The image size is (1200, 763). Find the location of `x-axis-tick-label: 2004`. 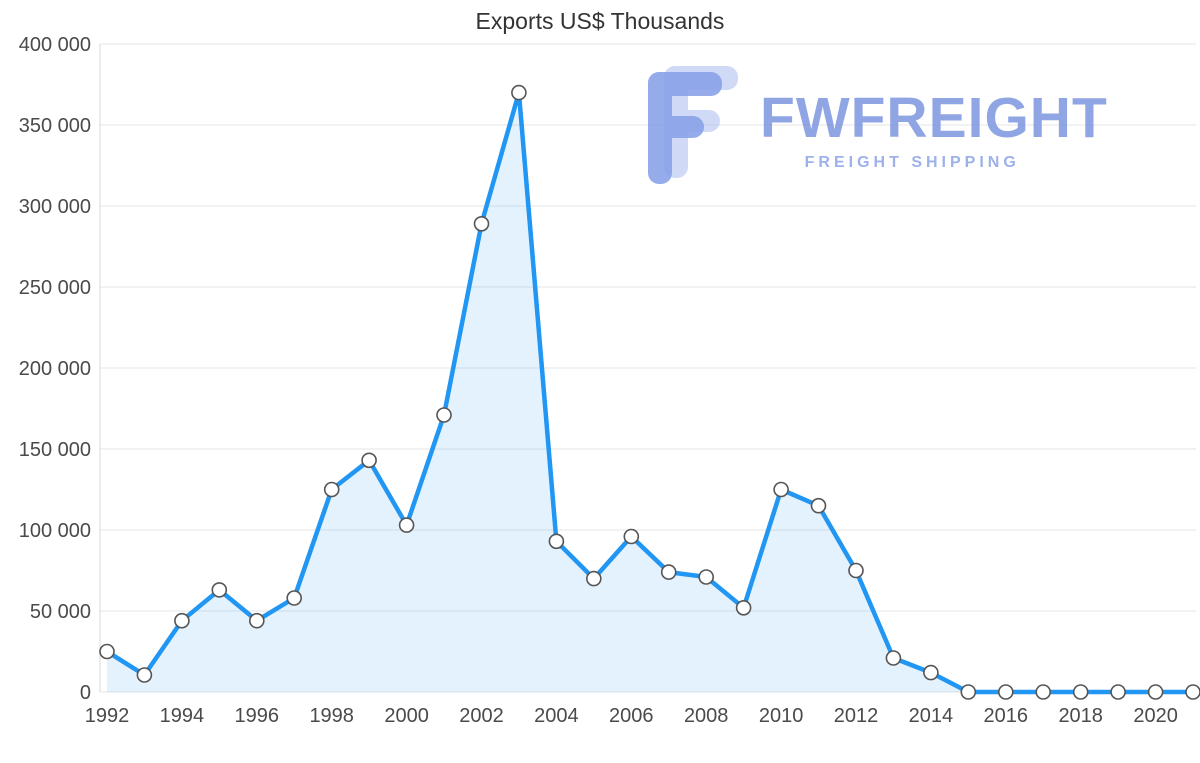

x-axis-tick-label: 2004 is located at coordinates (556, 716).